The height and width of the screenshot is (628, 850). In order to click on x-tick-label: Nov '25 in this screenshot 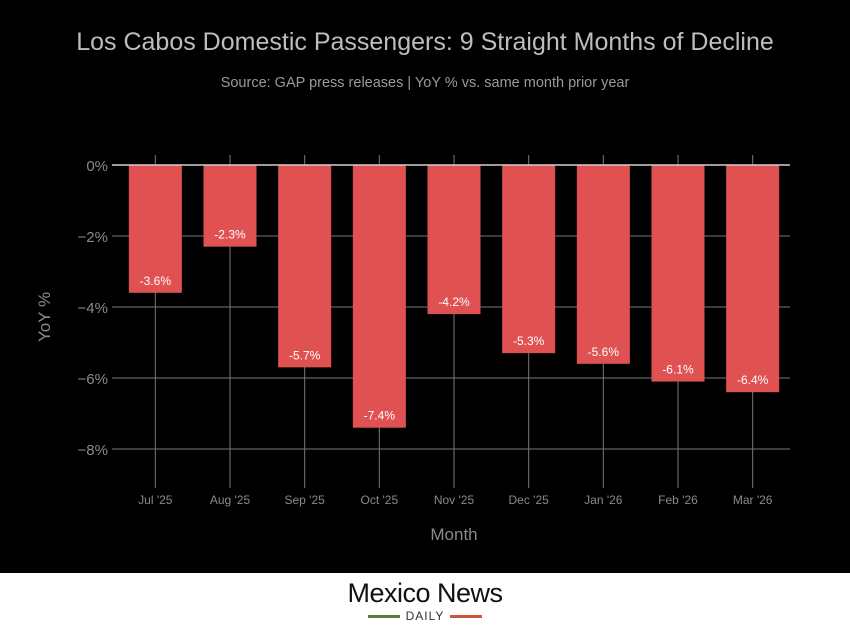, I will do `click(454, 500)`.